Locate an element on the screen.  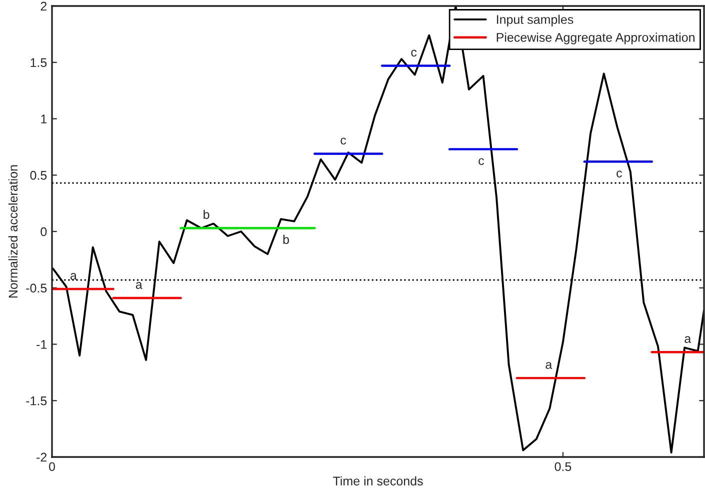
y-tick-label: 1 is located at coordinates (44, 119).